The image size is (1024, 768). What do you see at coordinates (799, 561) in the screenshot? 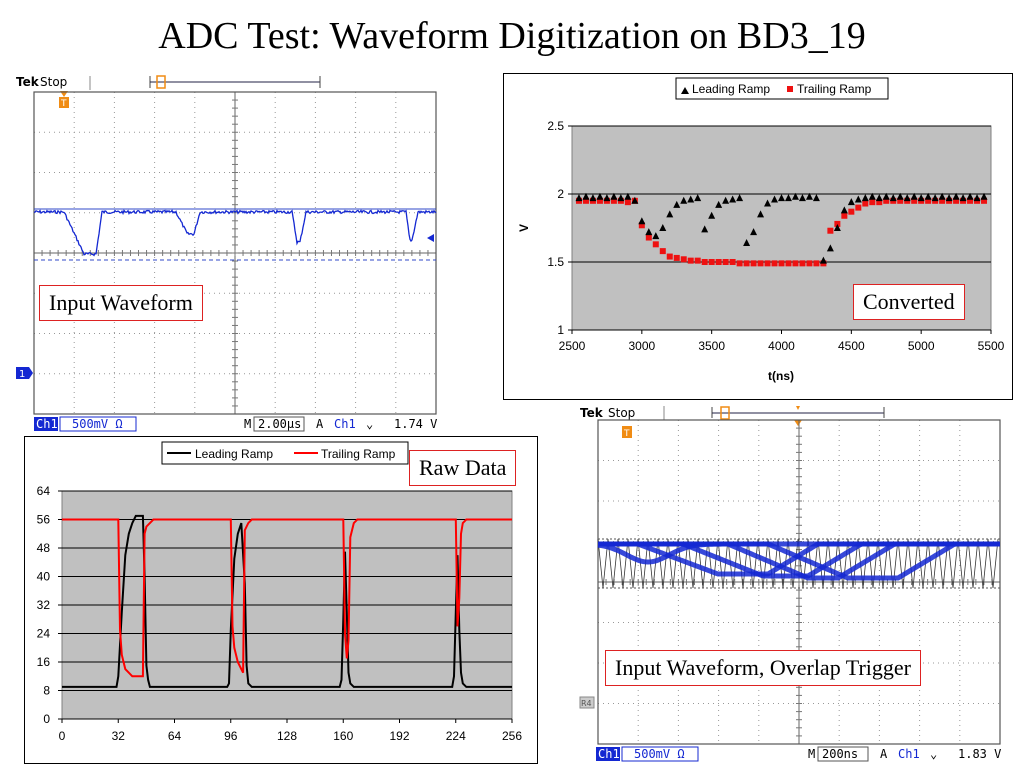
I see `scope2-trace` at bounding box center [799, 561].